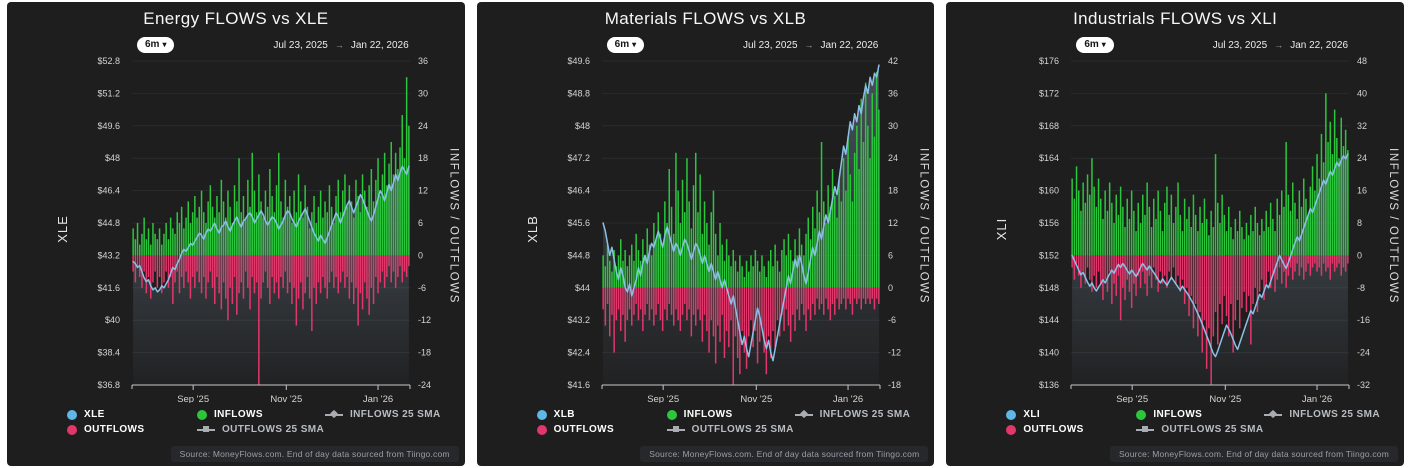 Image resolution: width=1411 pixels, height=468 pixels. What do you see at coordinates (1049, 93) in the screenshot?
I see `svg-text: $172` at bounding box center [1049, 93].